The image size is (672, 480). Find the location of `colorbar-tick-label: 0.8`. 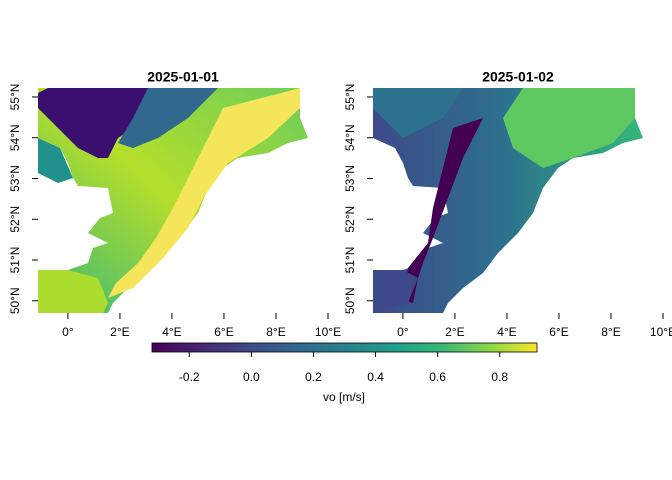

colorbar-tick-label: 0.8 is located at coordinates (499, 377).